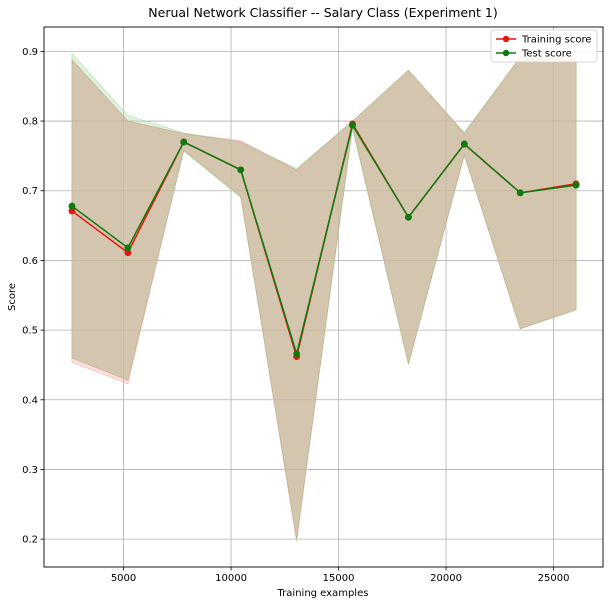 This screenshot has width=609, height=604. What do you see at coordinates (30, 191) in the screenshot?
I see `y-tick-label: 0.7` at bounding box center [30, 191].